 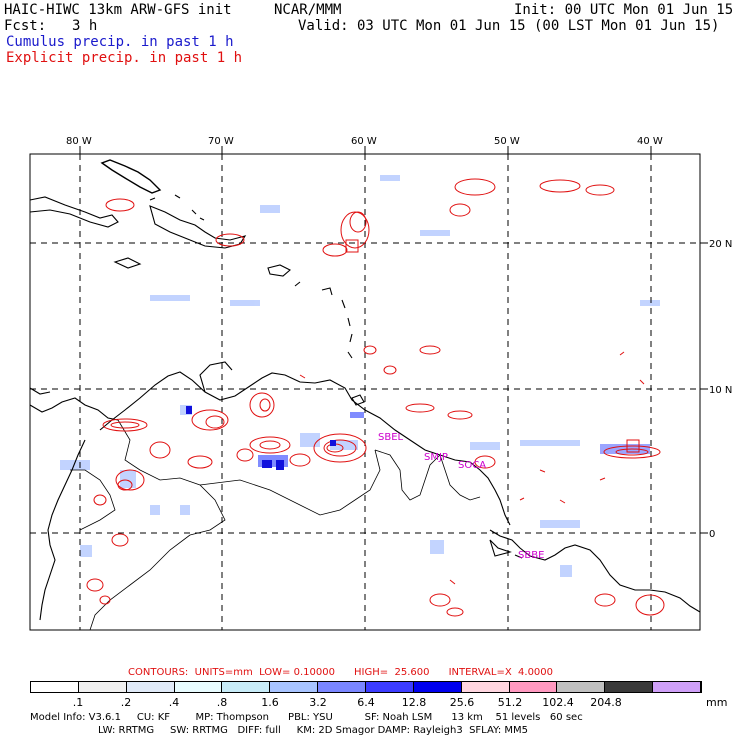 I want to click on colorbar-tick-label: .8, so click(x=222, y=702).